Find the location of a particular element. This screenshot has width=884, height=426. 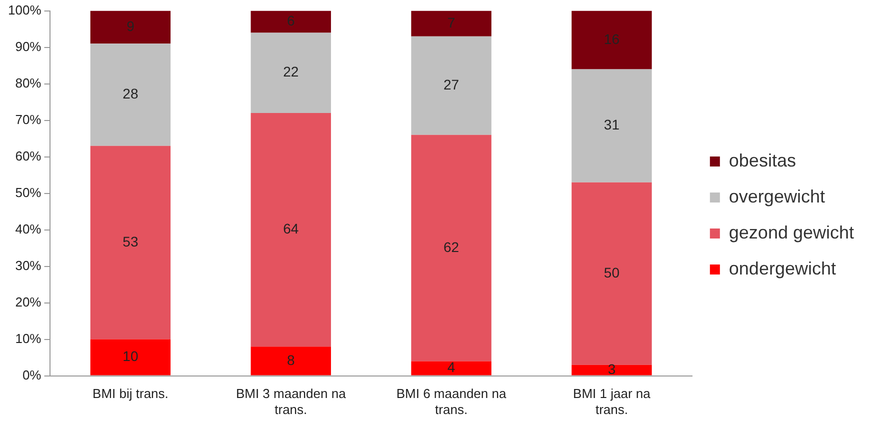

legend-label: overgewicht is located at coordinates (776, 196).